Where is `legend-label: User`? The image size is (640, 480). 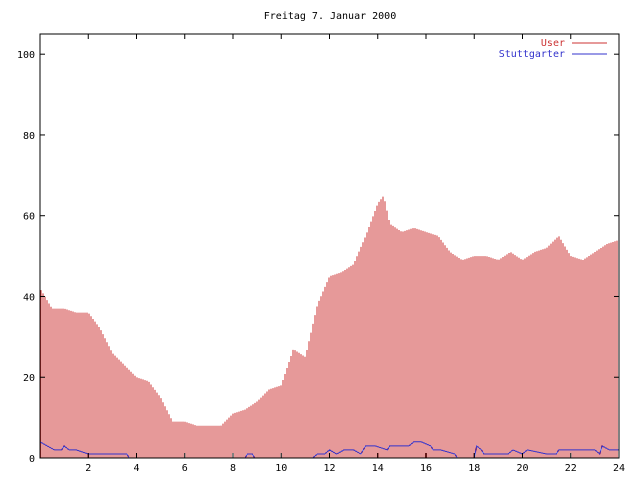
legend-label: User is located at coordinates (553, 43).